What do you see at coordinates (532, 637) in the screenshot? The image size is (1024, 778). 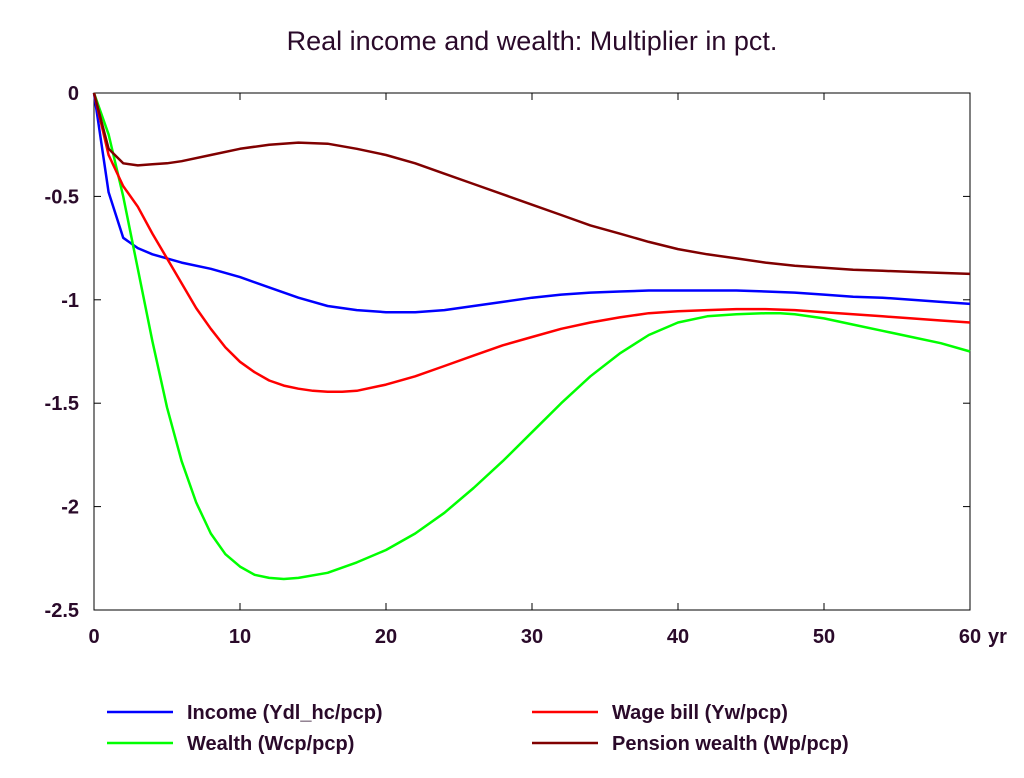 I see `x-tick-label: 30` at bounding box center [532, 637].